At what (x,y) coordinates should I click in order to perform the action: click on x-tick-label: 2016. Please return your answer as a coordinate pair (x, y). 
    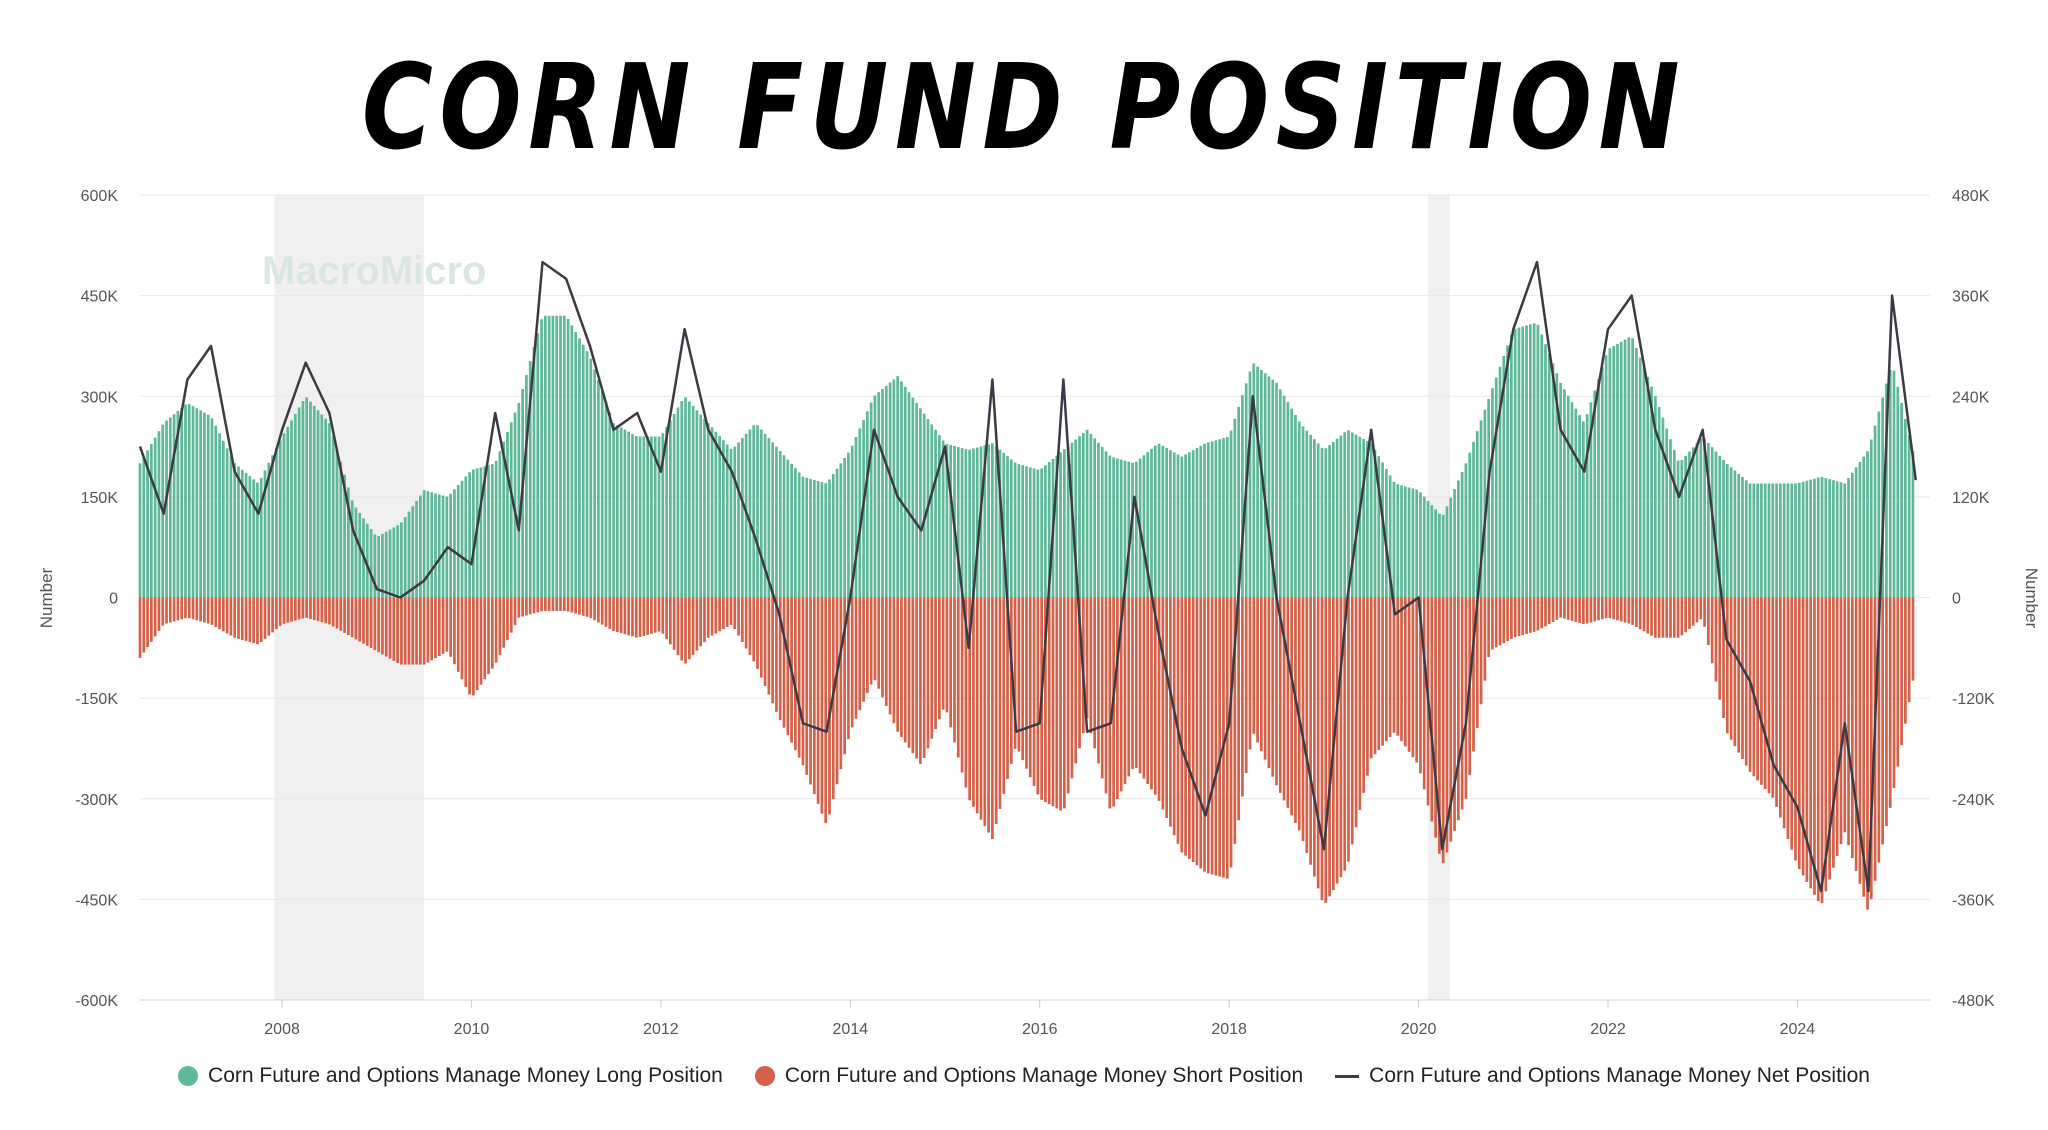
    Looking at the image, I should click on (1040, 1029).